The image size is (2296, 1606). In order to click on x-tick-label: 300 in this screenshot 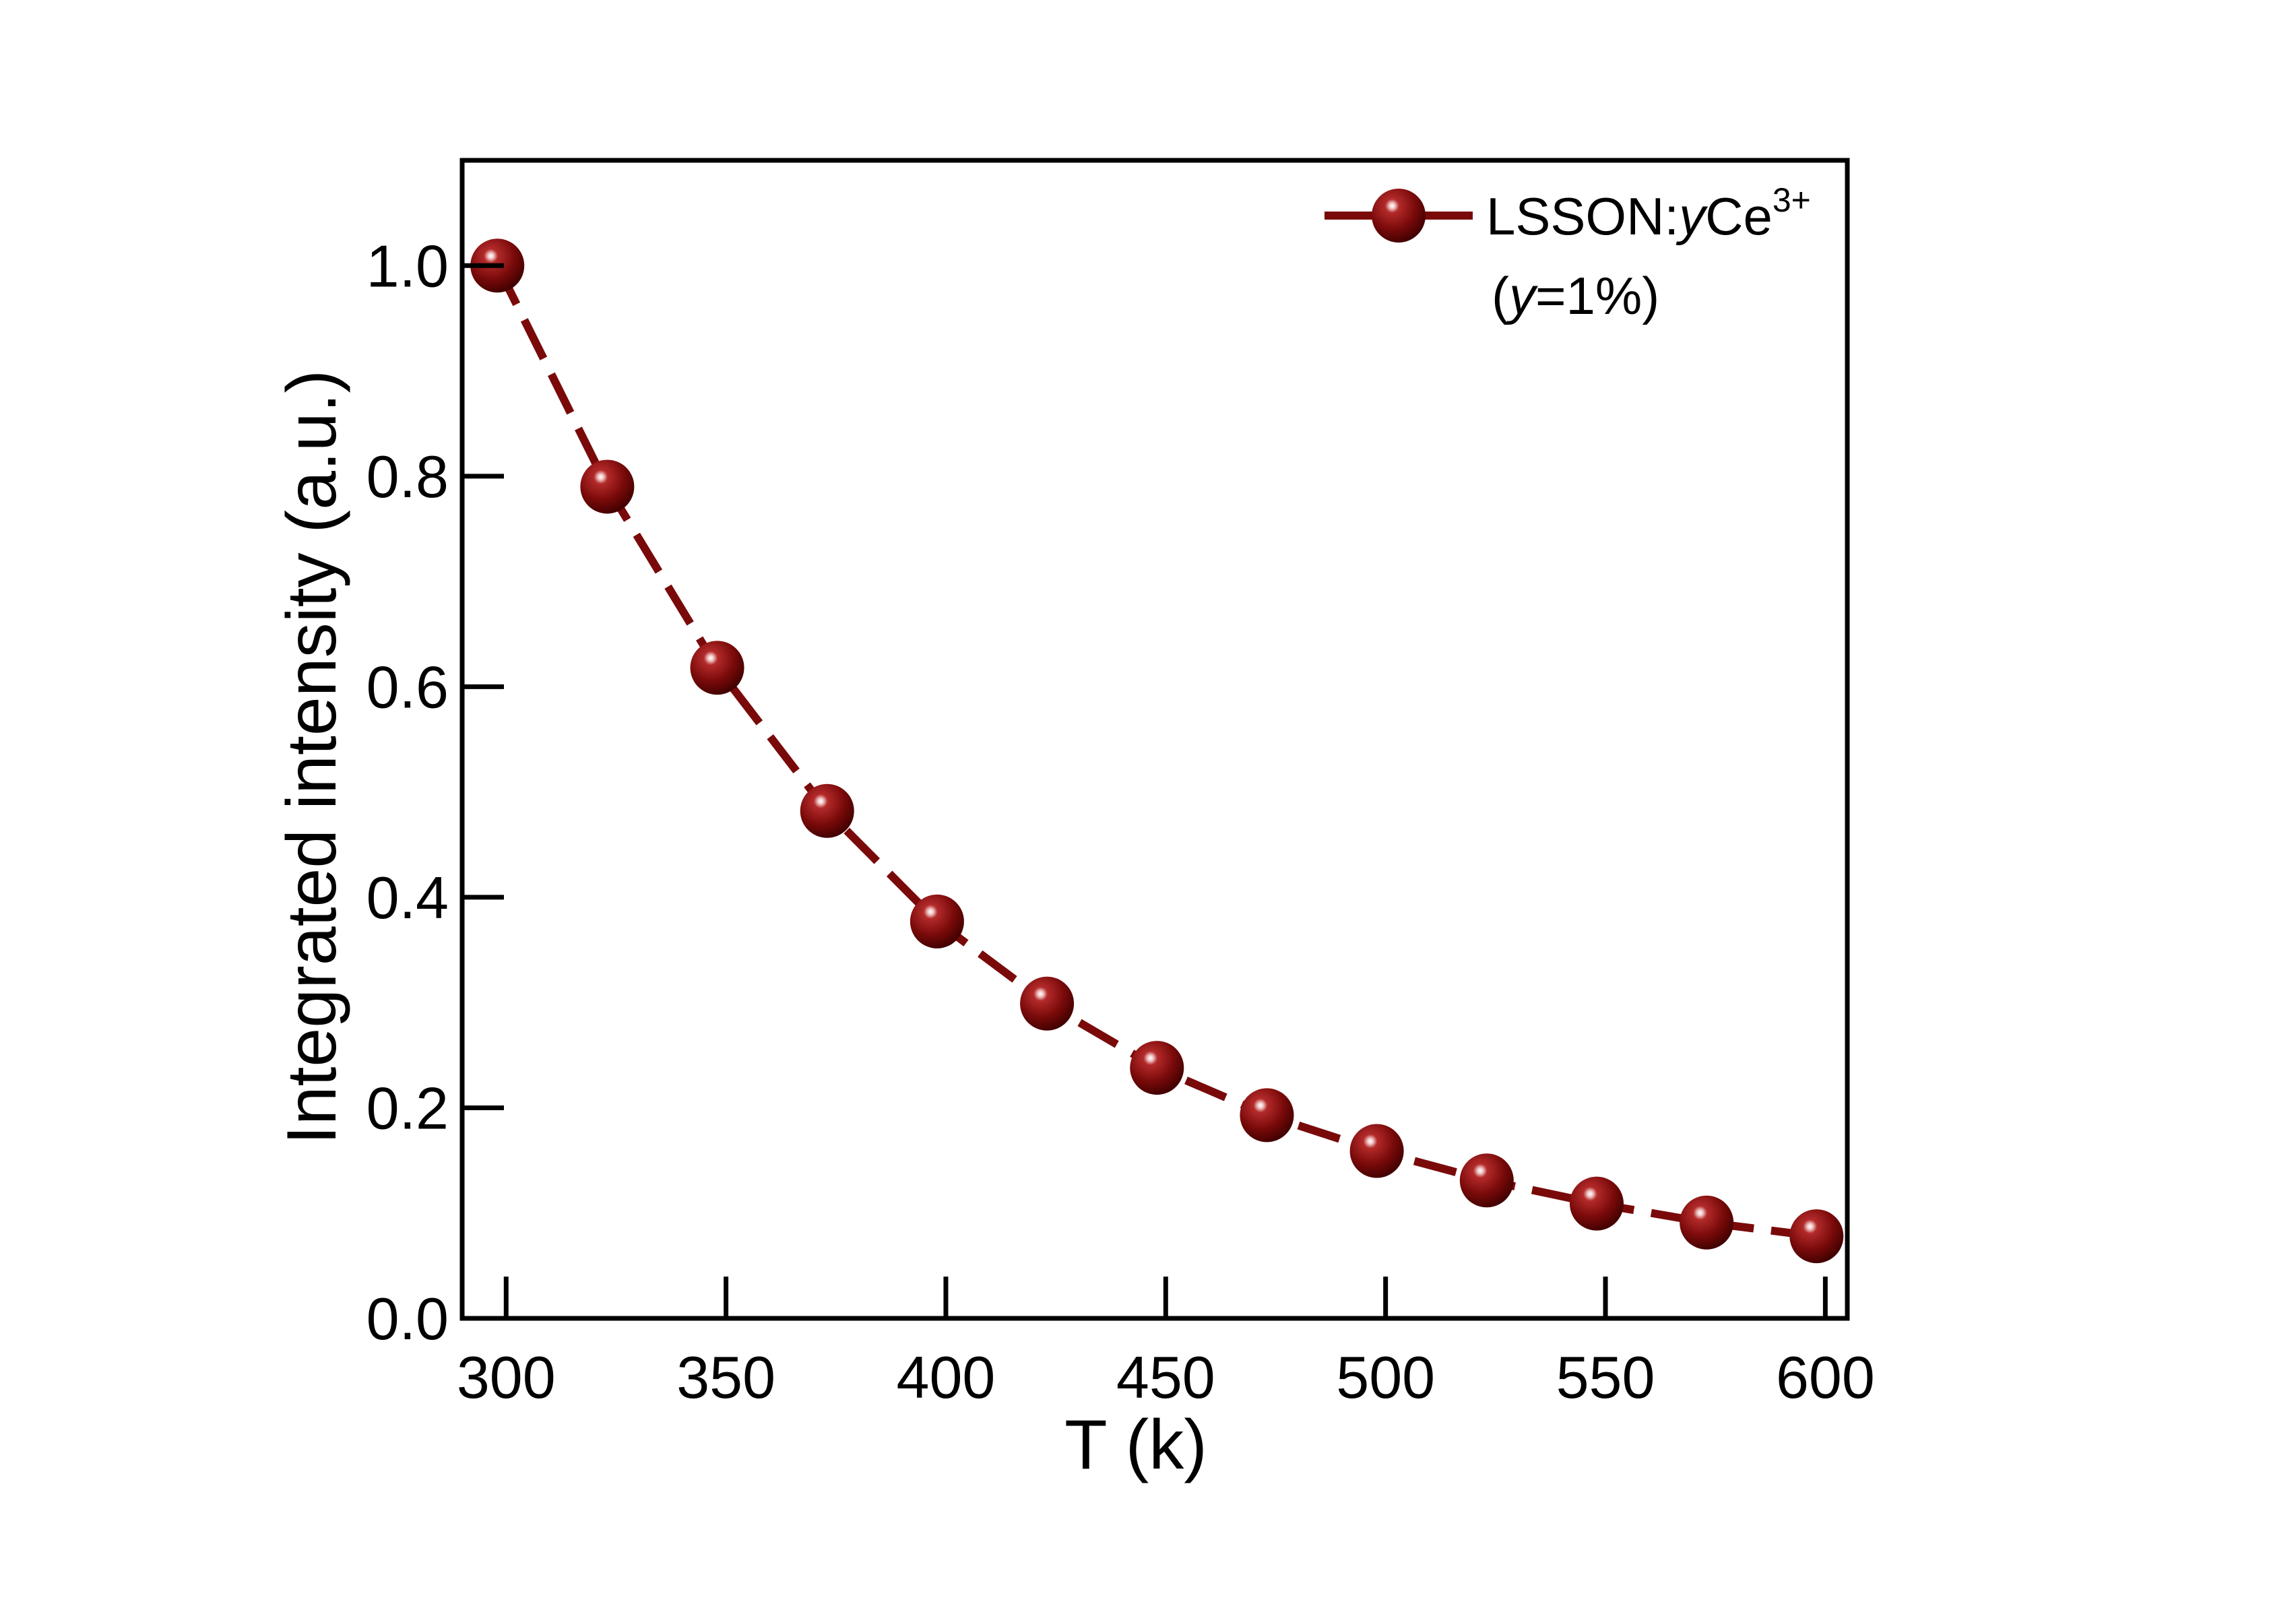, I will do `click(506, 1377)`.